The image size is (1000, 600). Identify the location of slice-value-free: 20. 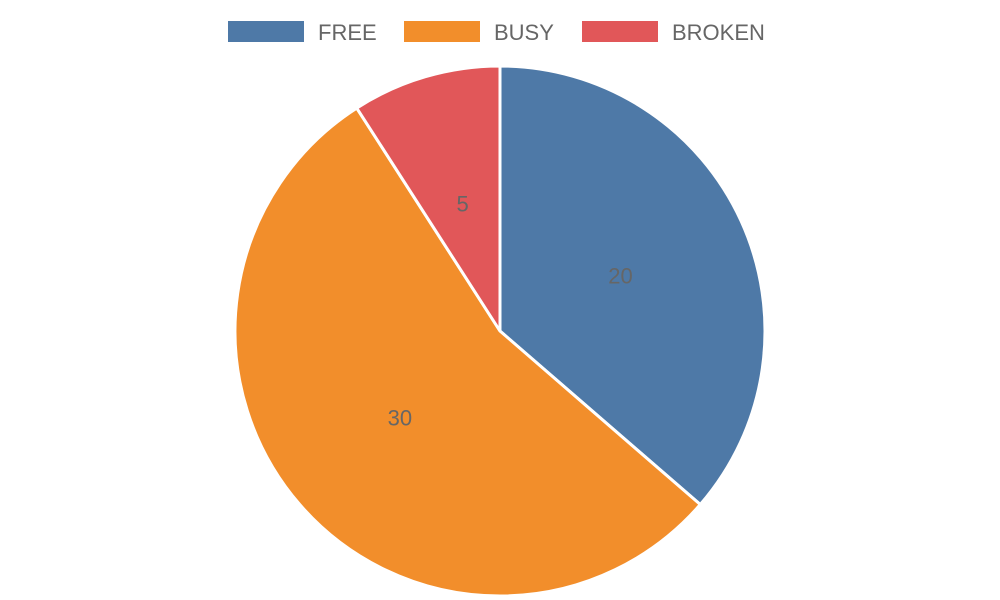
(620, 275).